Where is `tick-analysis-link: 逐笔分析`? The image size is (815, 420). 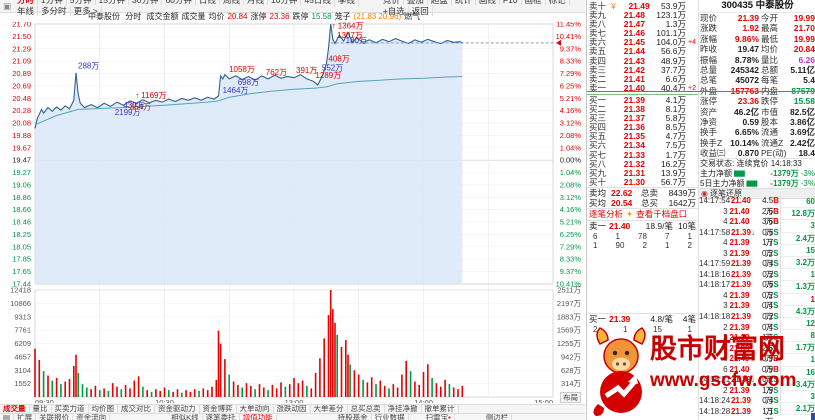 tick-analysis-link: 逐笔分析 is located at coordinates (606, 213).